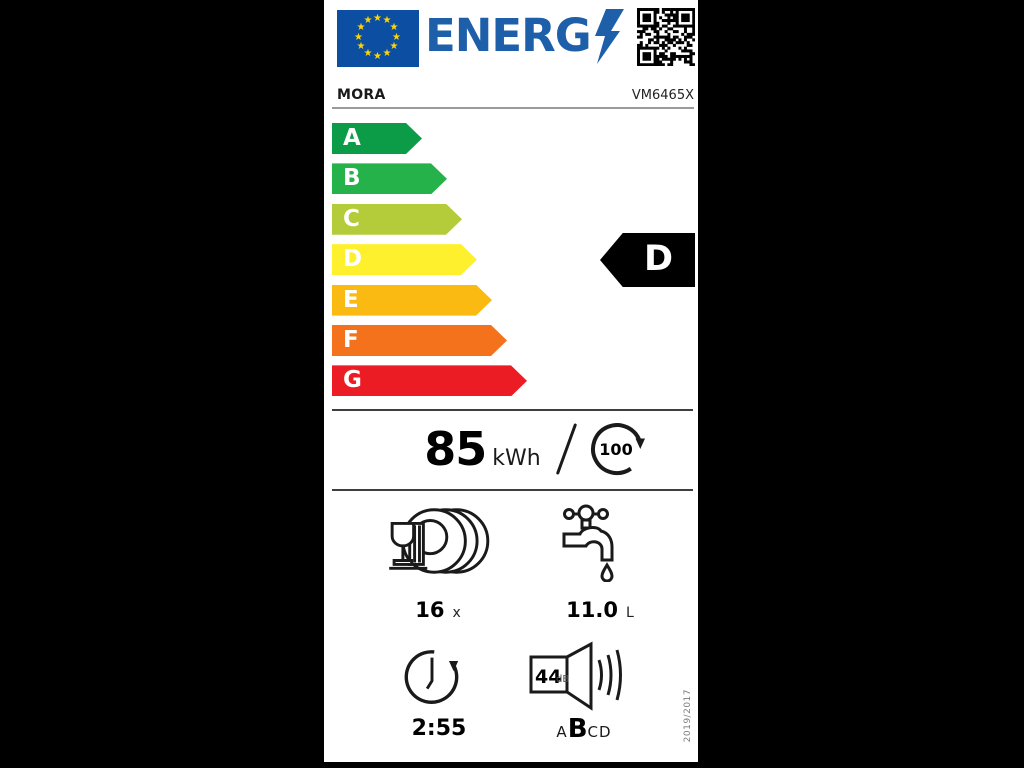 The height and width of the screenshot is (768, 1024). I want to click on duration-clock-icon, so click(431, 677).